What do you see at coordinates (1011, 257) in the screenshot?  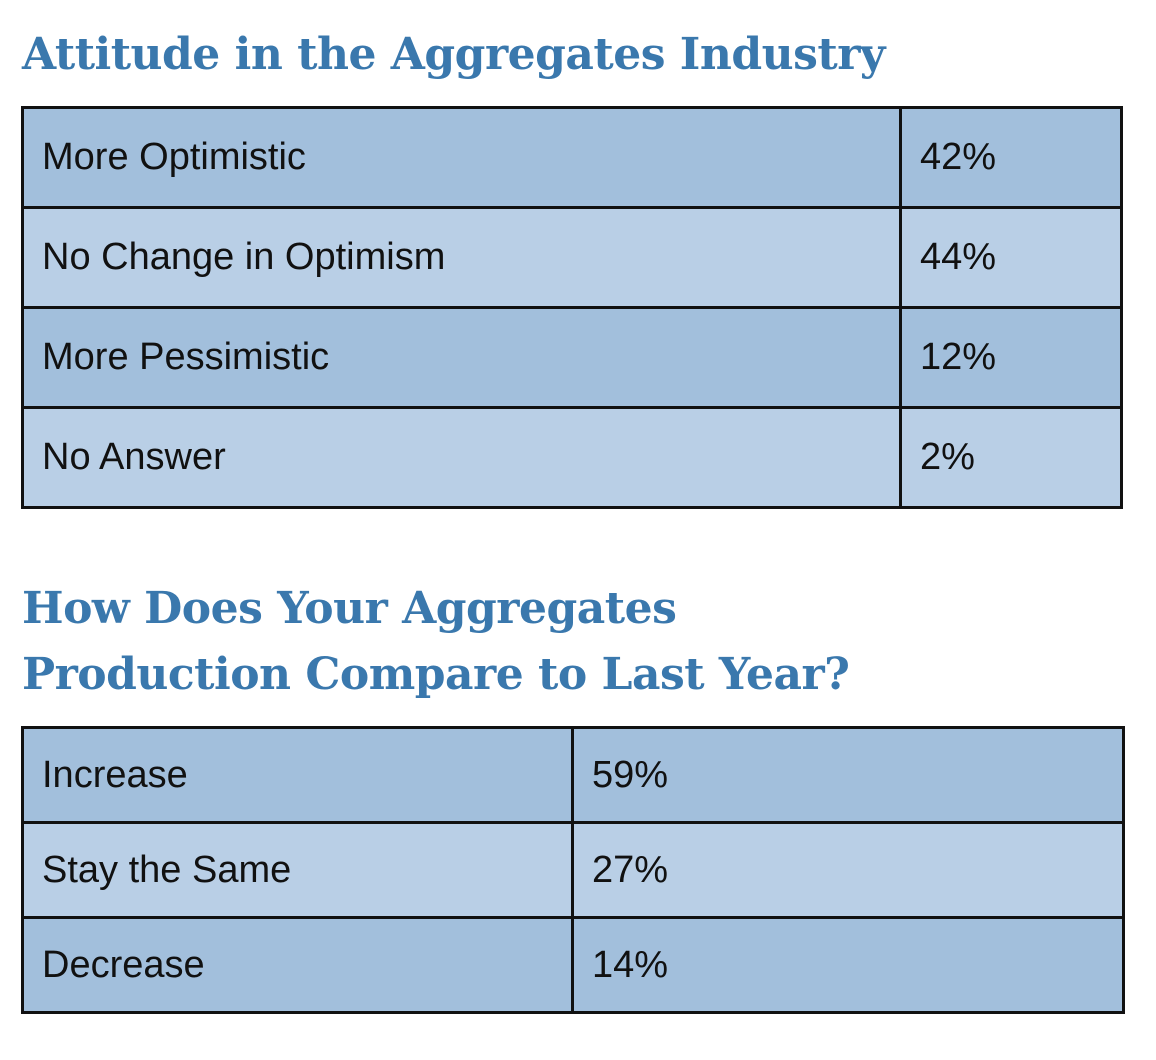 I see `row-value: 44%` at bounding box center [1011, 257].